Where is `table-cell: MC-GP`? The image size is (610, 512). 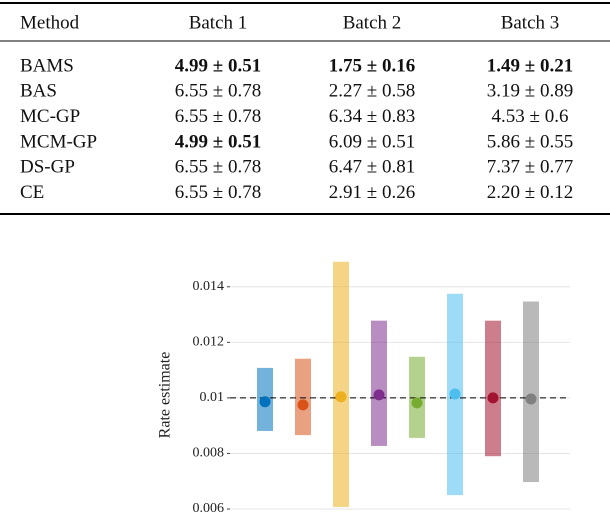
table-cell: MC-GP is located at coordinates (50, 116).